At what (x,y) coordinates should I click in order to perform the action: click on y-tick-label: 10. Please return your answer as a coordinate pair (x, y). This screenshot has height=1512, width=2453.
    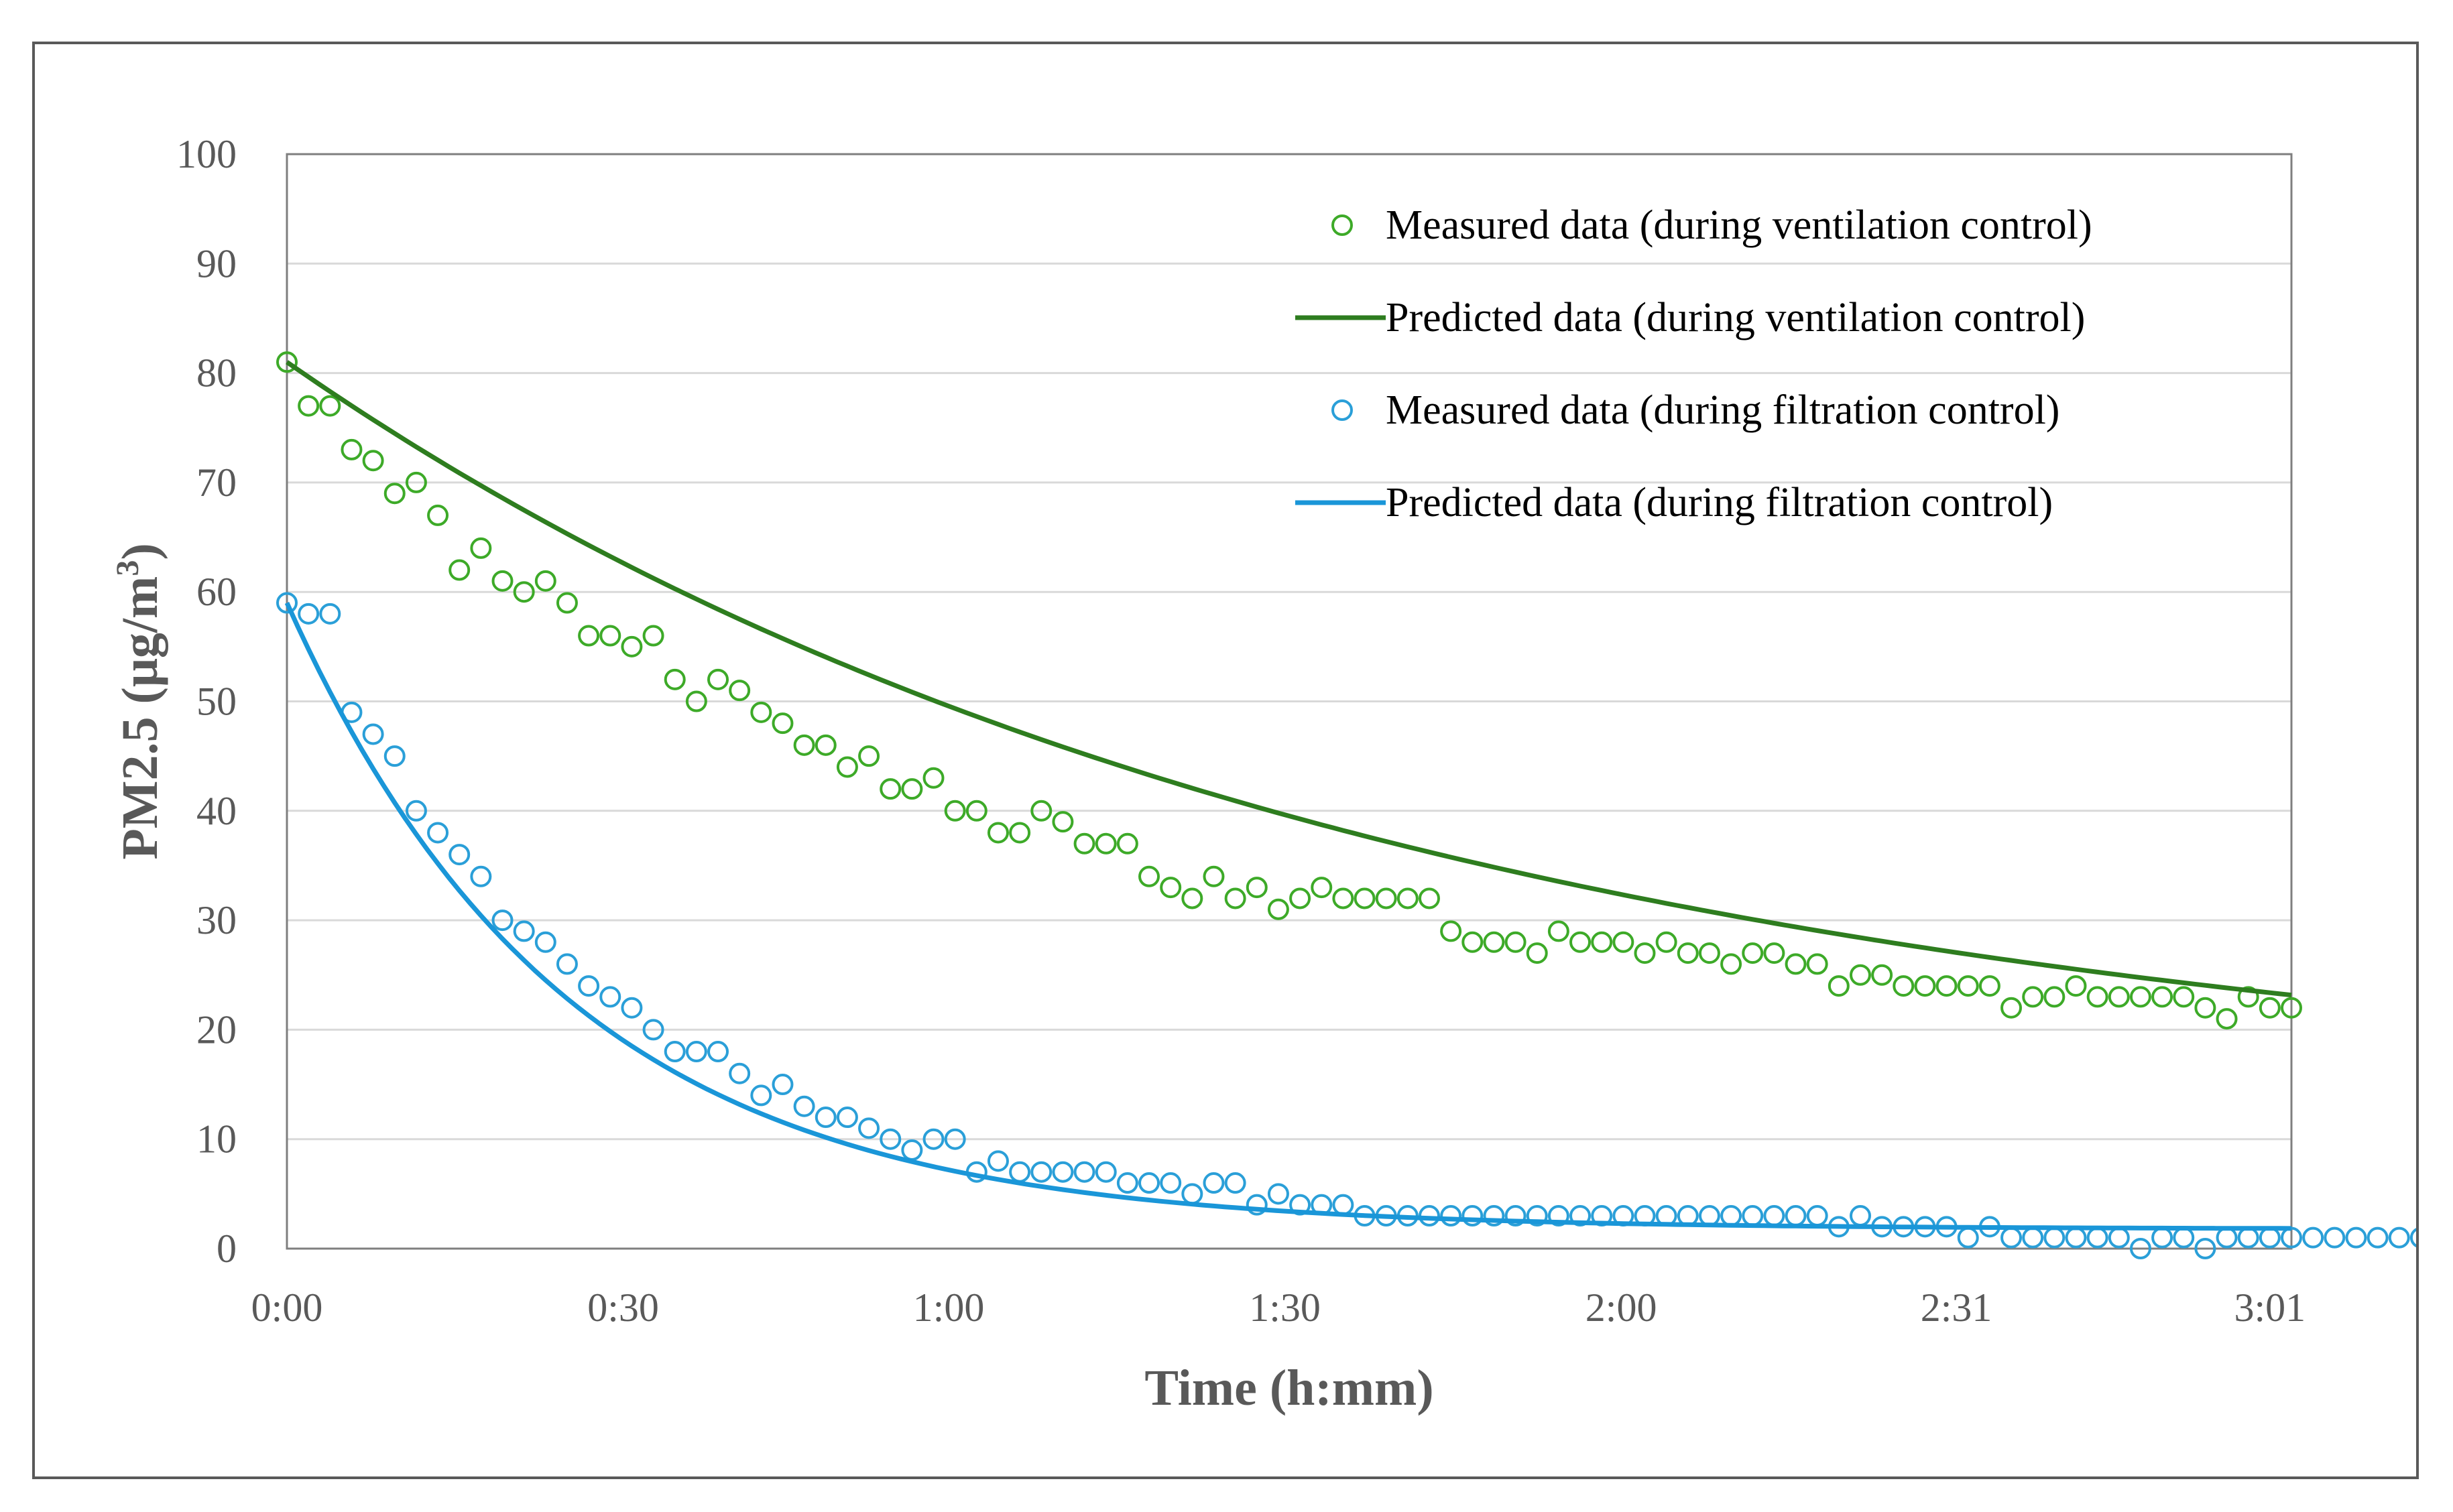
    Looking at the image, I should click on (216, 1139).